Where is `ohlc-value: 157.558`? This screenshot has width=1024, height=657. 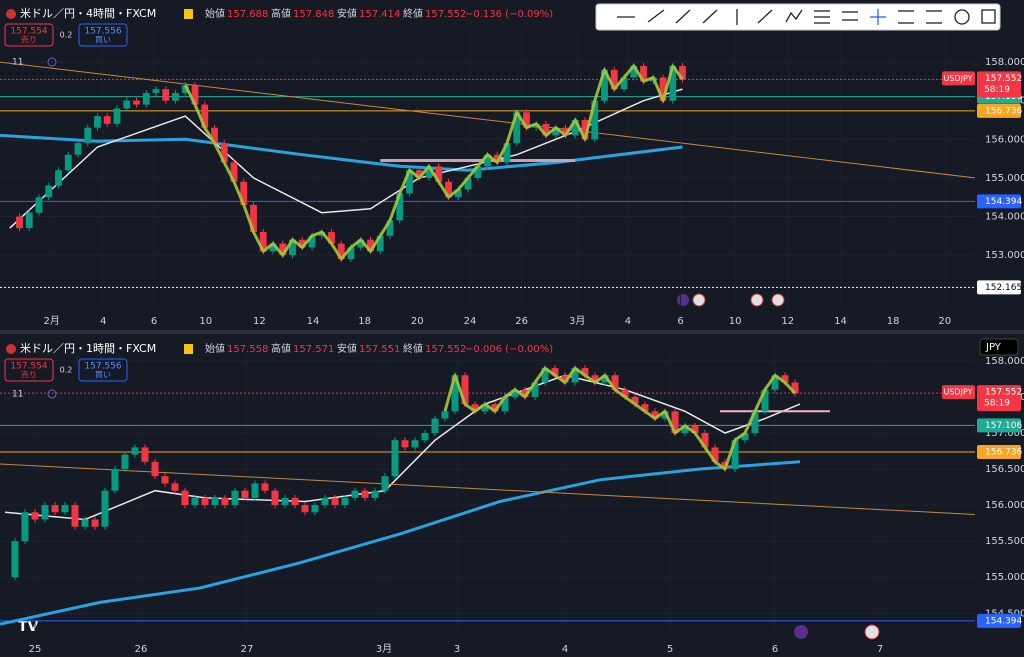
ohlc-value: 157.558 is located at coordinates (247, 349).